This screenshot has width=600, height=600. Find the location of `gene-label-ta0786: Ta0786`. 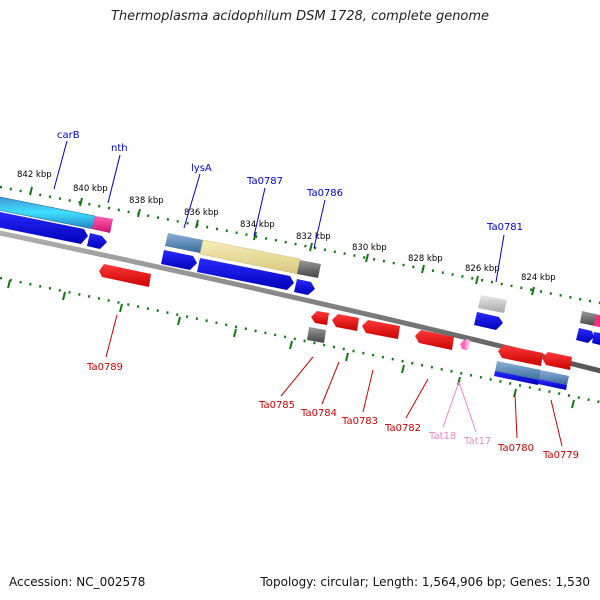

gene-label-ta0786: Ta0786 is located at coordinates (324, 193).